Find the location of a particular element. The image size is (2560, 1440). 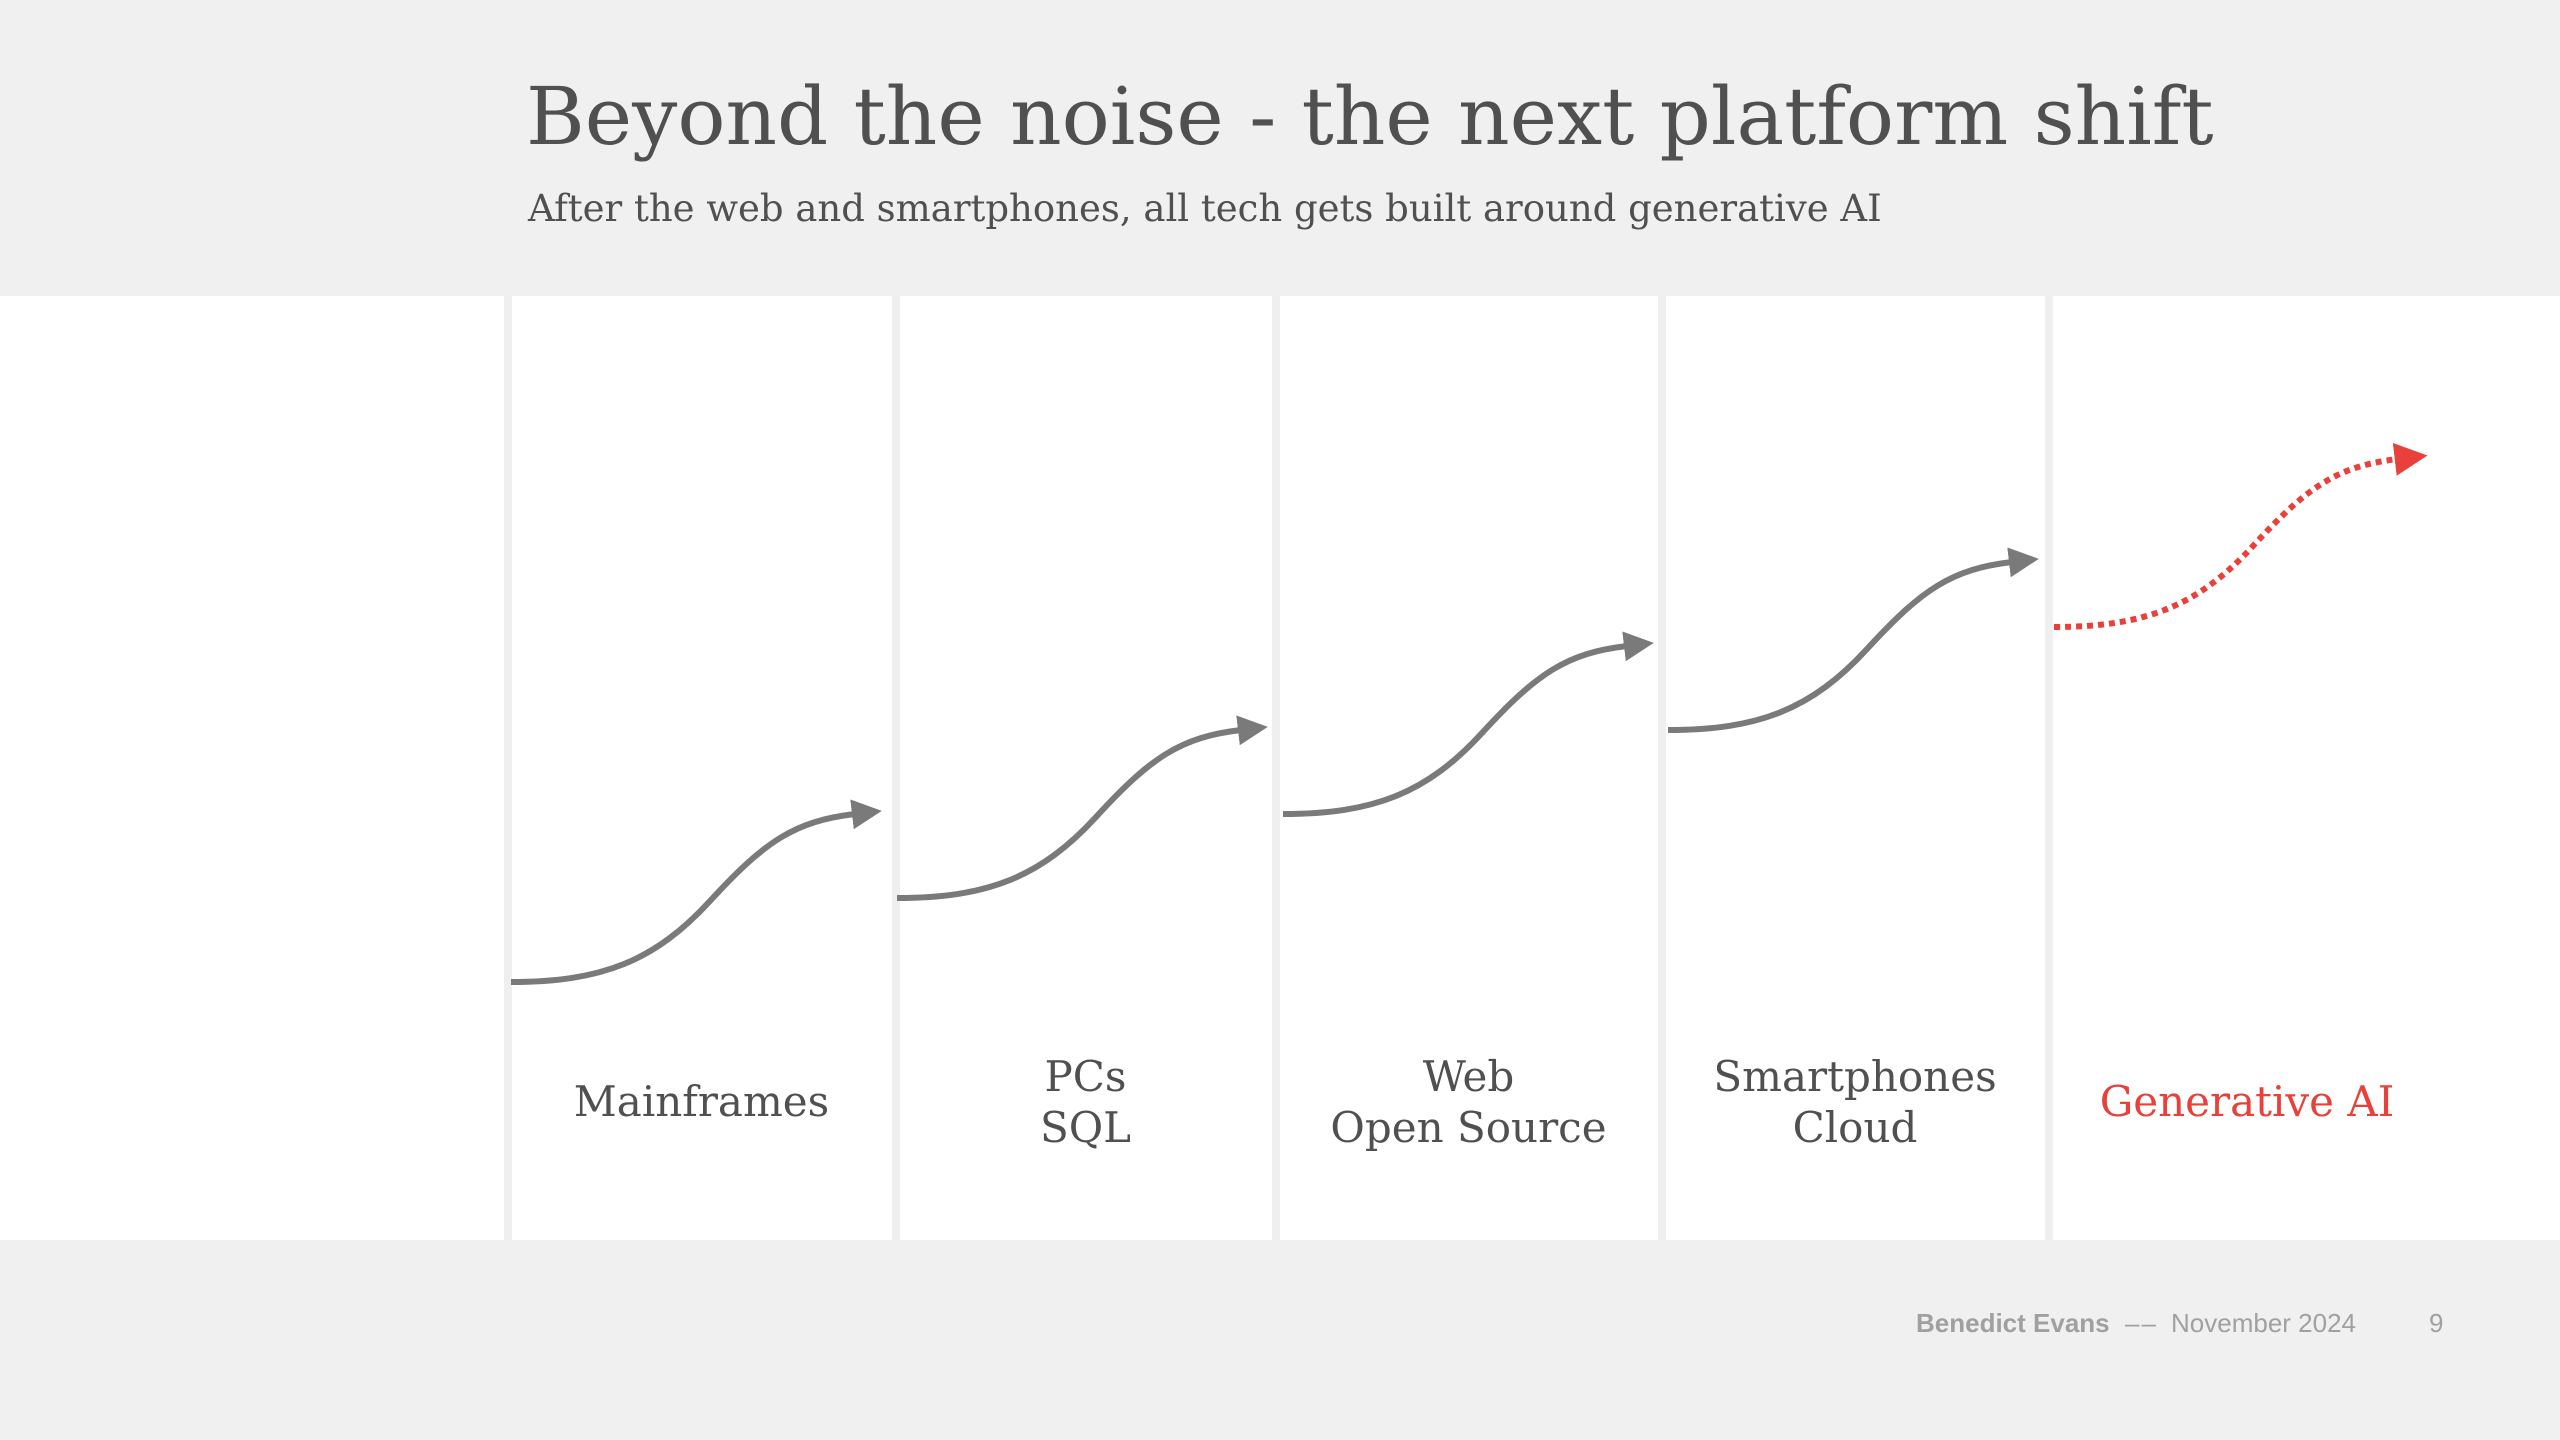

era-label-generative-ai: Generative AI is located at coordinates (2247, 1101).